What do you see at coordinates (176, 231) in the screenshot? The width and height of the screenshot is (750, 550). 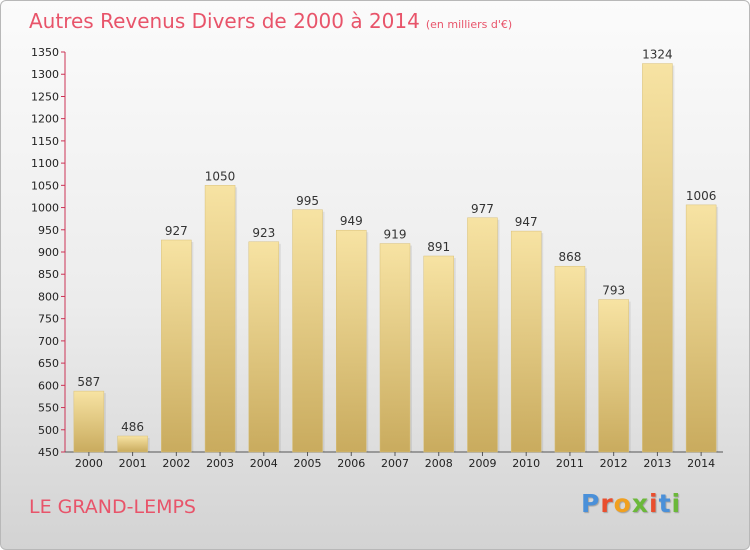 I see `value-label: 927` at bounding box center [176, 231].